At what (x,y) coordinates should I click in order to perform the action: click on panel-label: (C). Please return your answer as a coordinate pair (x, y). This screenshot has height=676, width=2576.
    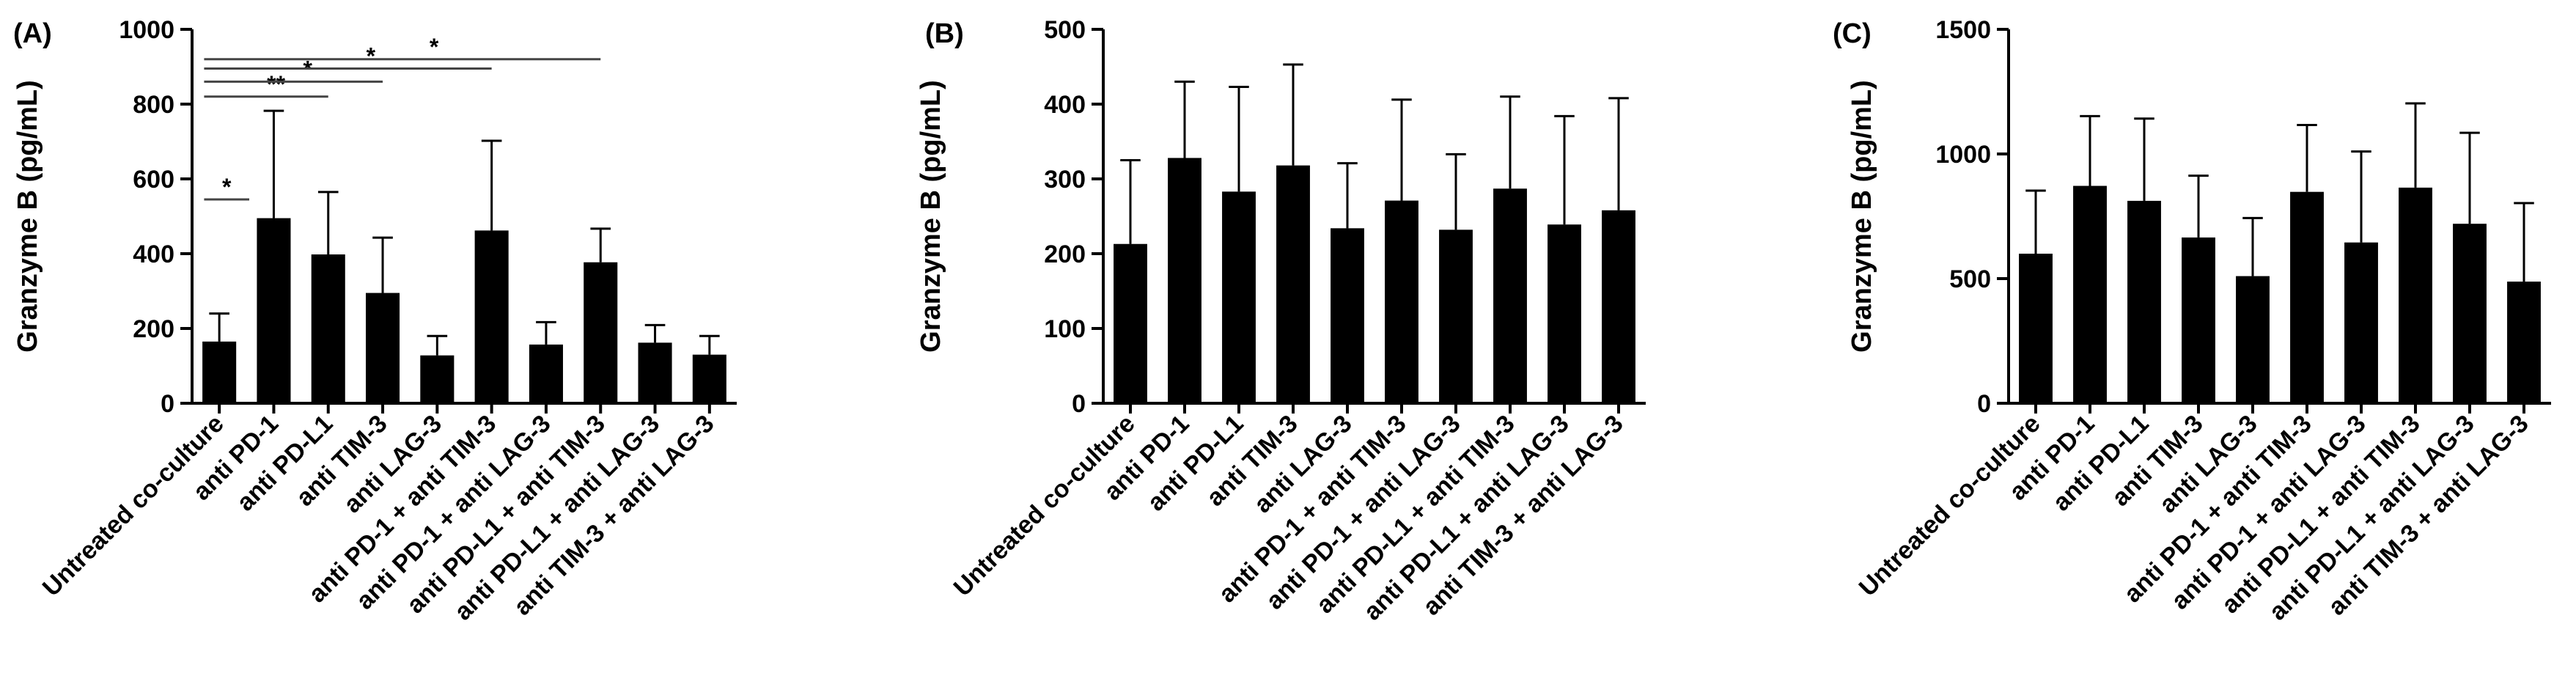
    Looking at the image, I should click on (1852, 33).